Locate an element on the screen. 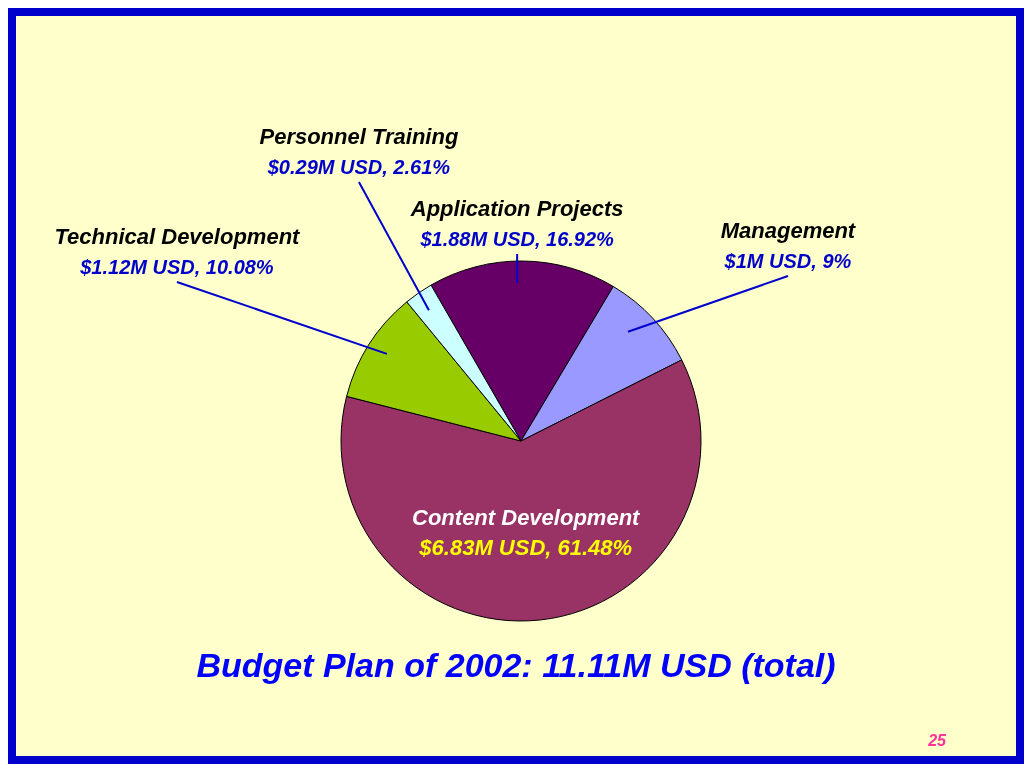 Image resolution: width=1024 pixels, height=768 pixels. slice-label: Technical Development is located at coordinates (178, 236).